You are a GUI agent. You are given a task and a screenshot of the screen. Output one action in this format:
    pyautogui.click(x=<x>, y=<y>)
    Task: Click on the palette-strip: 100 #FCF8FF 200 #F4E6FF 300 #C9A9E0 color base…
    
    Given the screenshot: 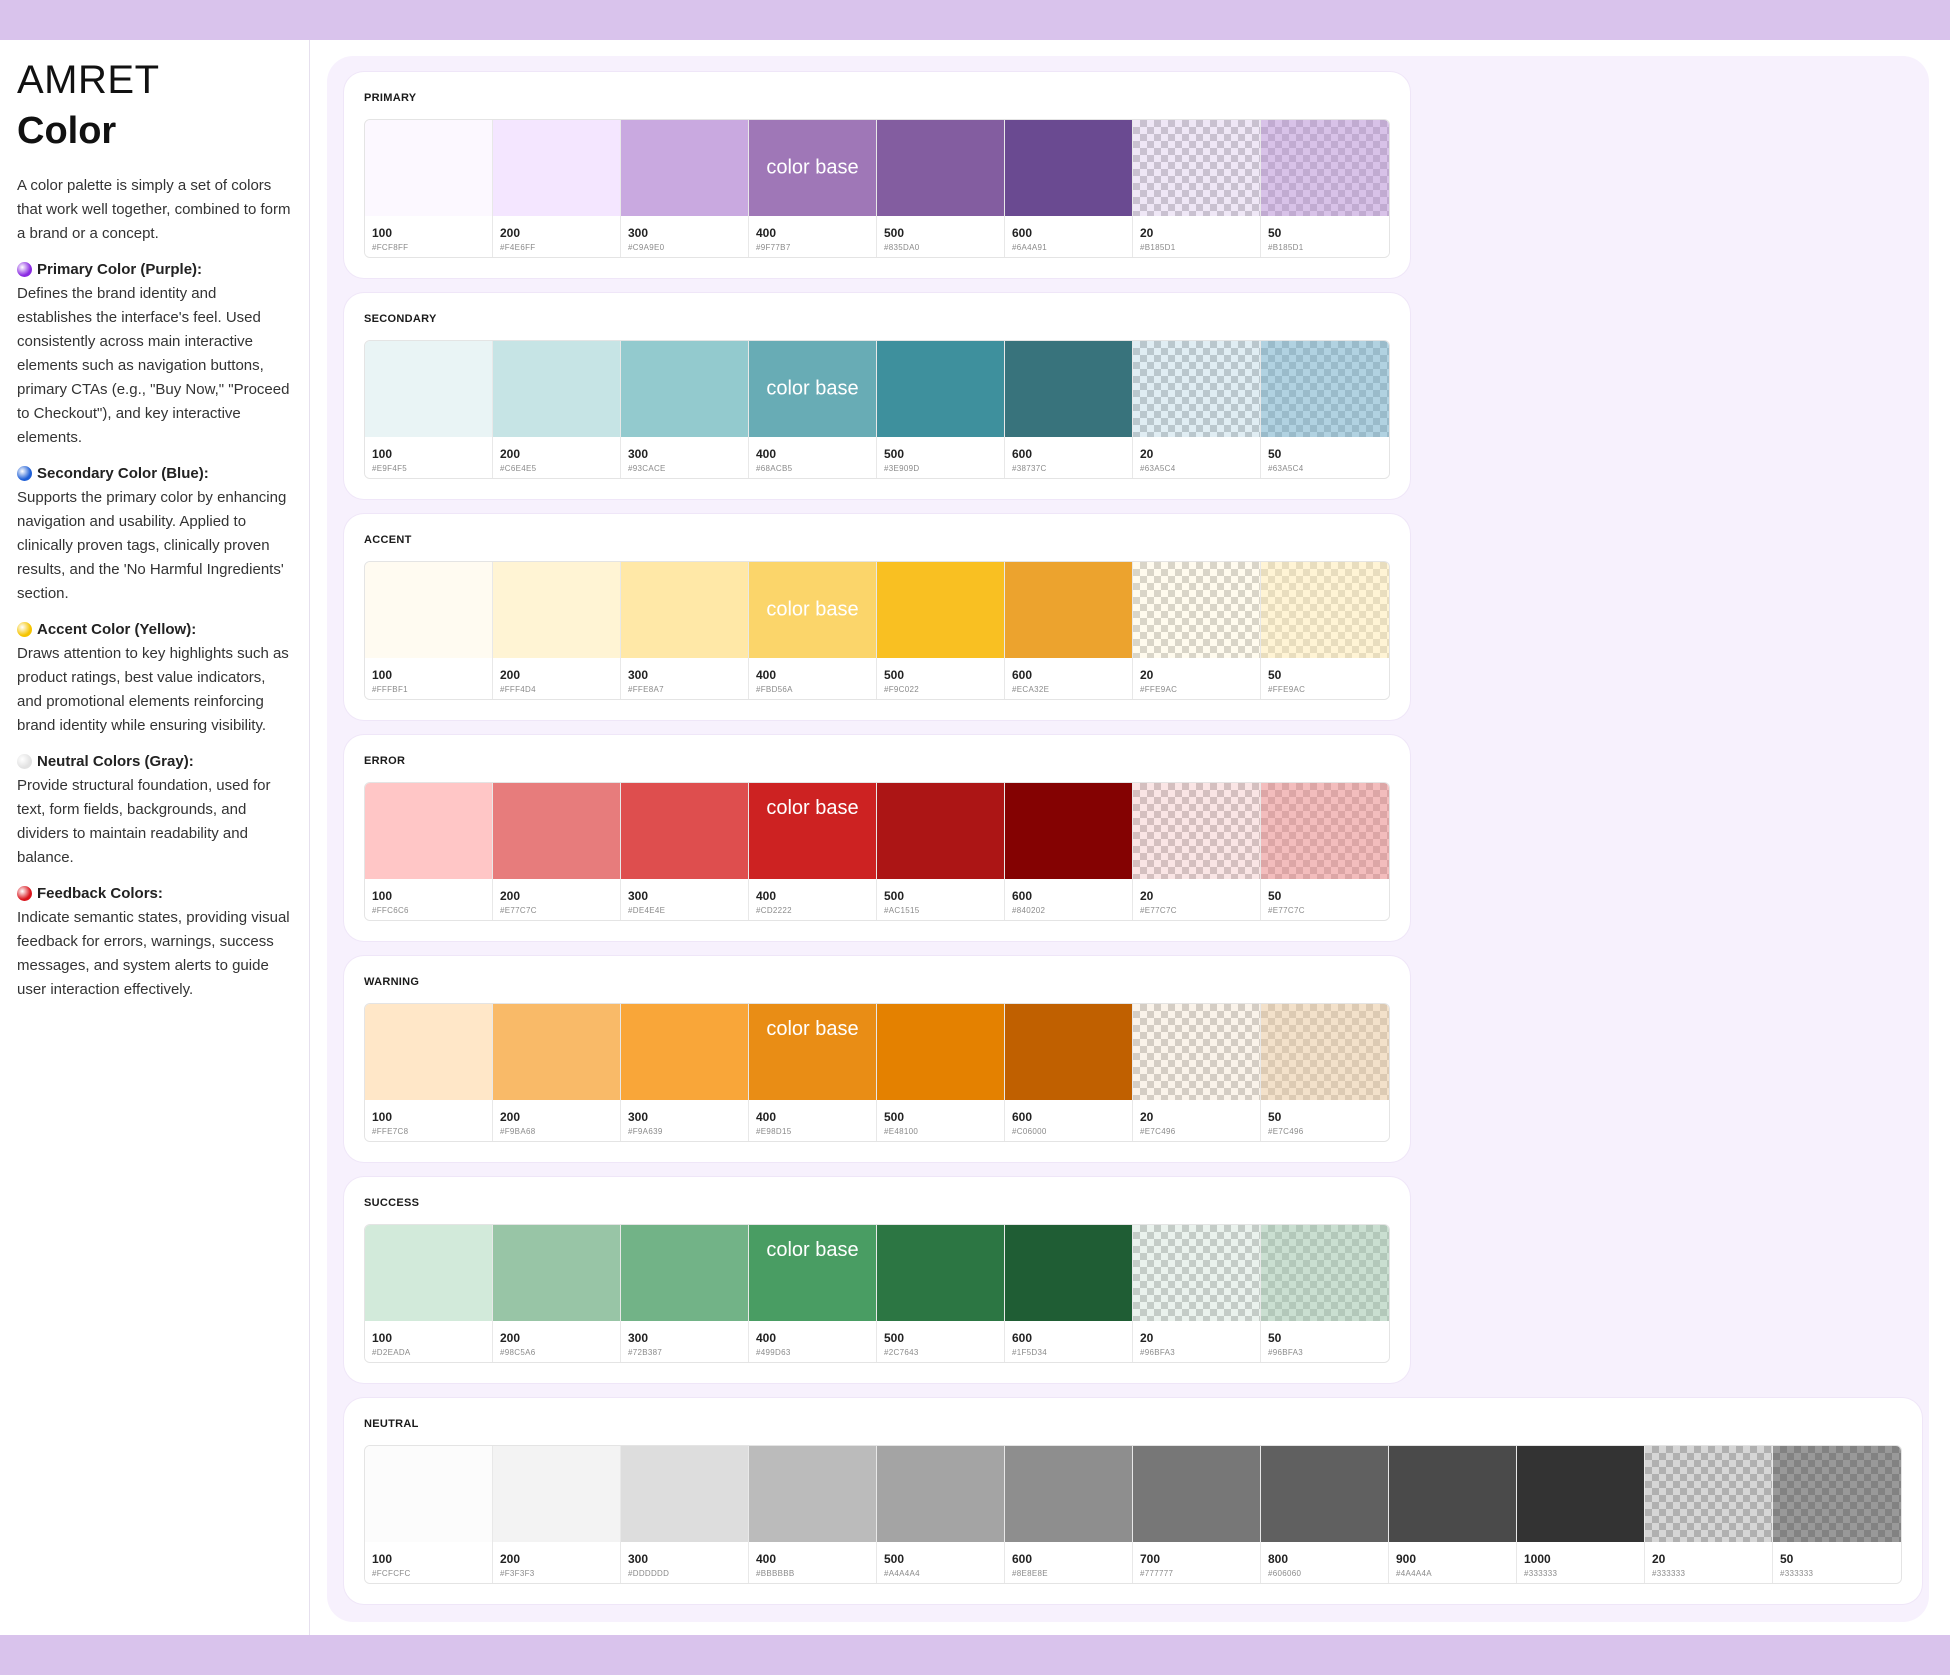 What is the action you would take?
    pyautogui.click(x=877, y=188)
    